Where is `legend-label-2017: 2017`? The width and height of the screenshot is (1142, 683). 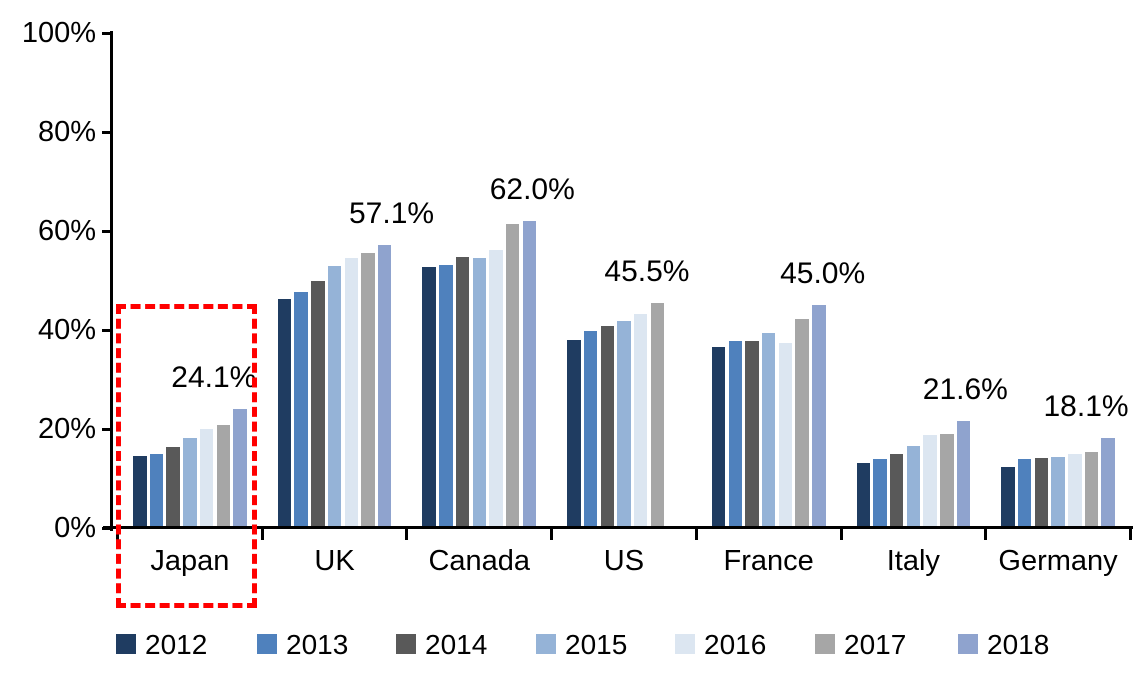 legend-label-2017: 2017 is located at coordinates (875, 644).